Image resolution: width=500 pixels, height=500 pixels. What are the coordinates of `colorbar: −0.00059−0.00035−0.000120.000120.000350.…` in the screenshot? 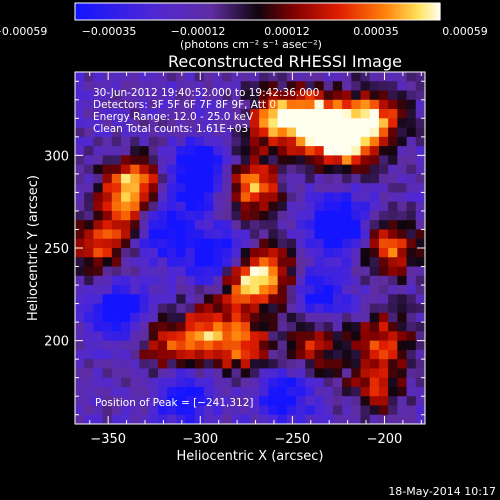 It's located at (244, 20).